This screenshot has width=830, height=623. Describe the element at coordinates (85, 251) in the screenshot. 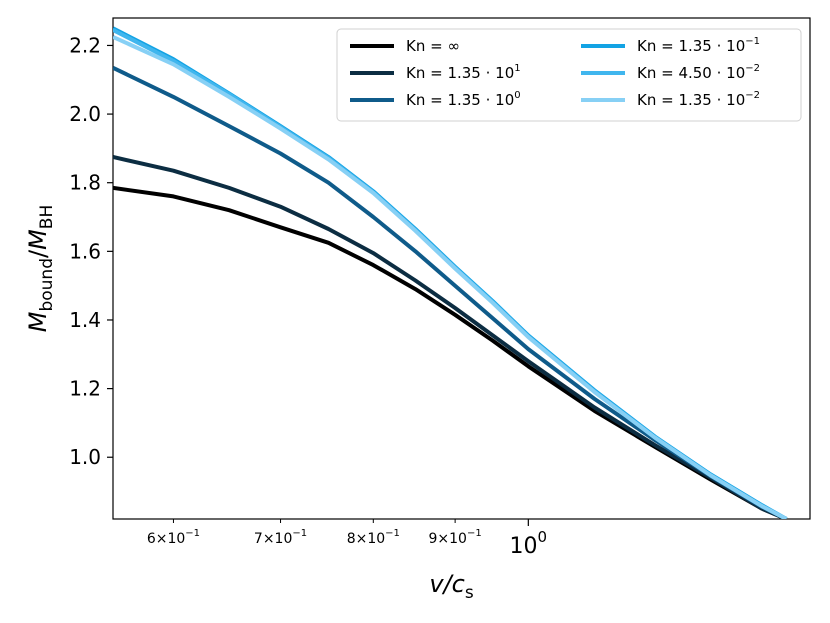

I see `y-tick-label-3: 1.6` at that location.